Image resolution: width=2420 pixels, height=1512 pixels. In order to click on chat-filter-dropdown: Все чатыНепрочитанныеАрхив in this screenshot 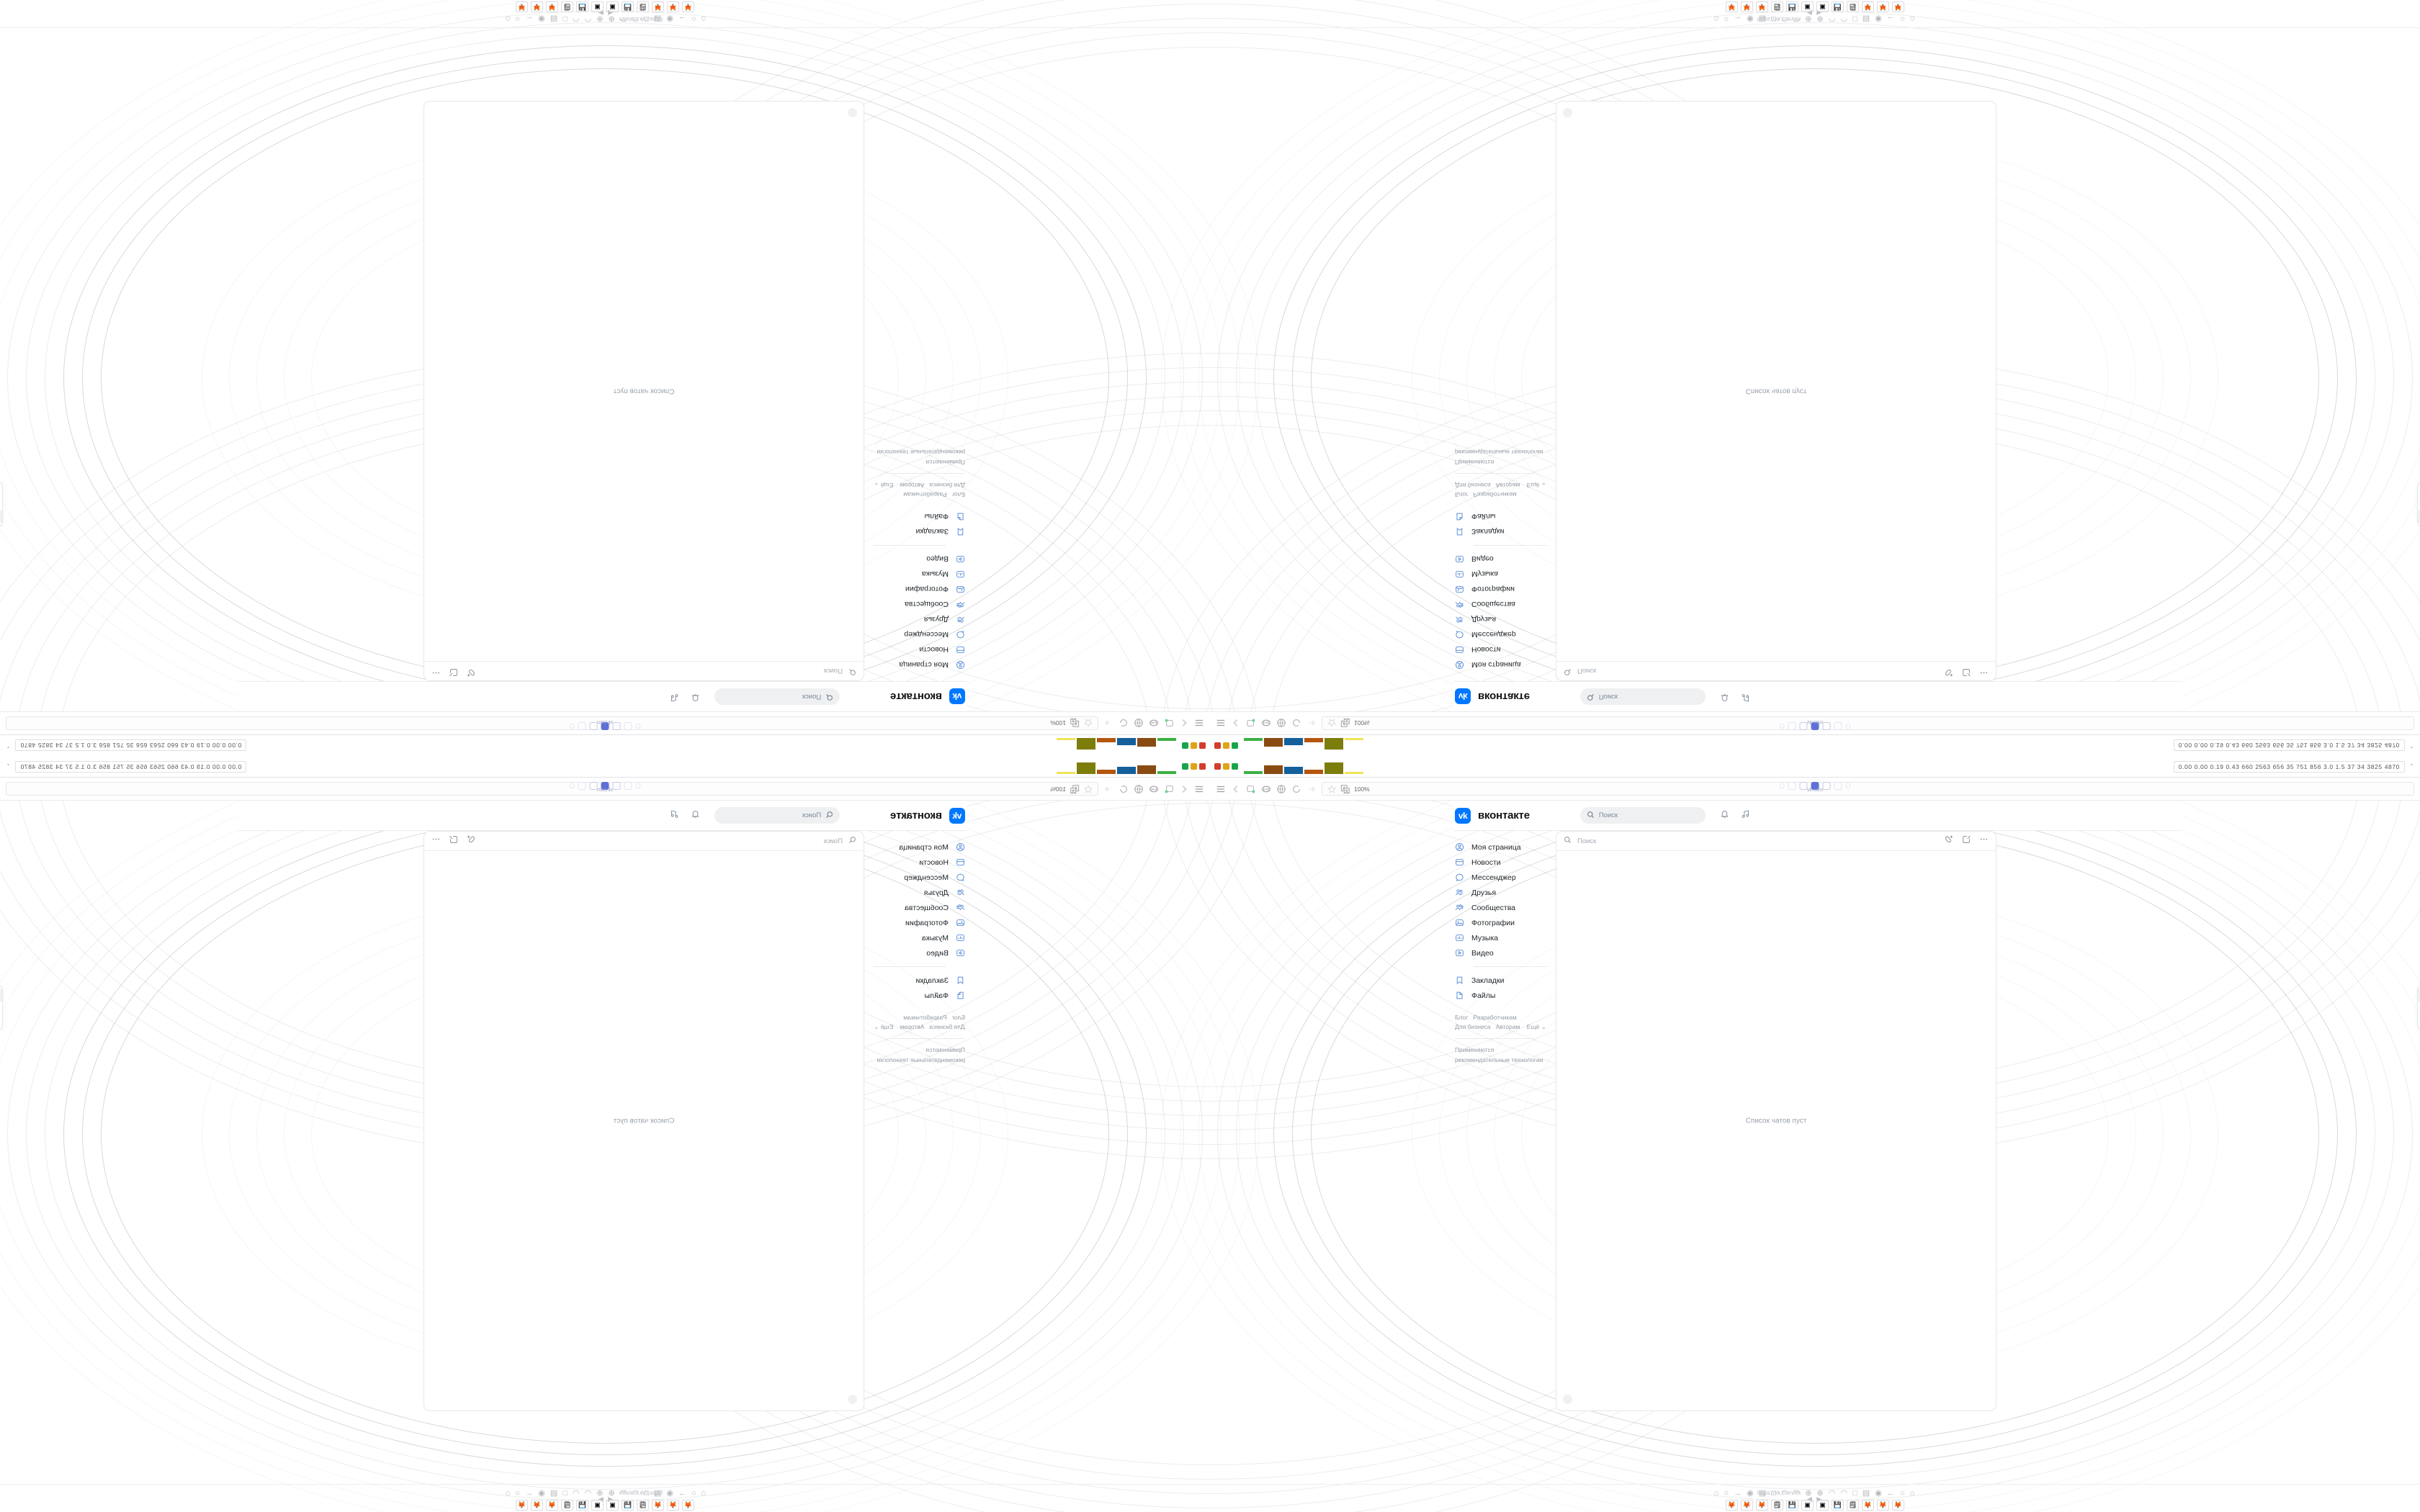, I will do `click(1, 1007)`.